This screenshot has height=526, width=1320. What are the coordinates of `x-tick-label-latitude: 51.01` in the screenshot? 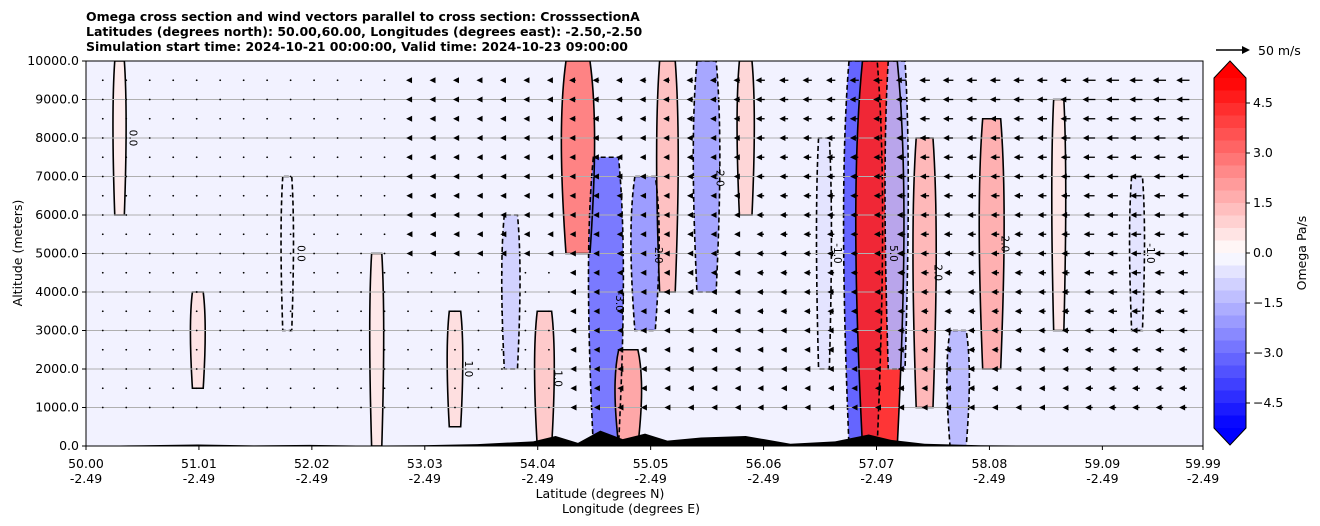 It's located at (199, 463).